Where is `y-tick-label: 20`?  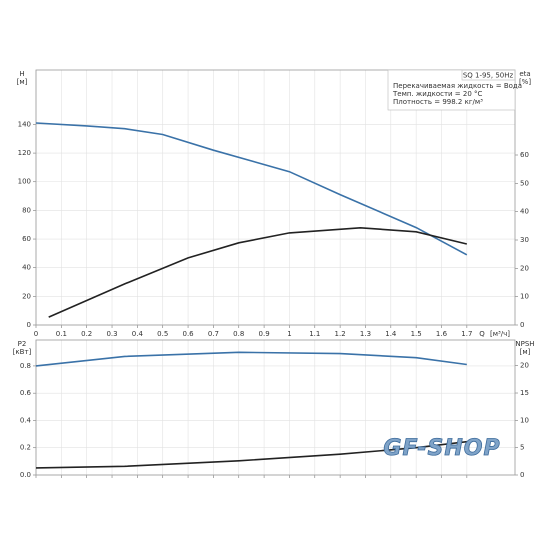
y-tick-label: 20 is located at coordinates (26, 296).